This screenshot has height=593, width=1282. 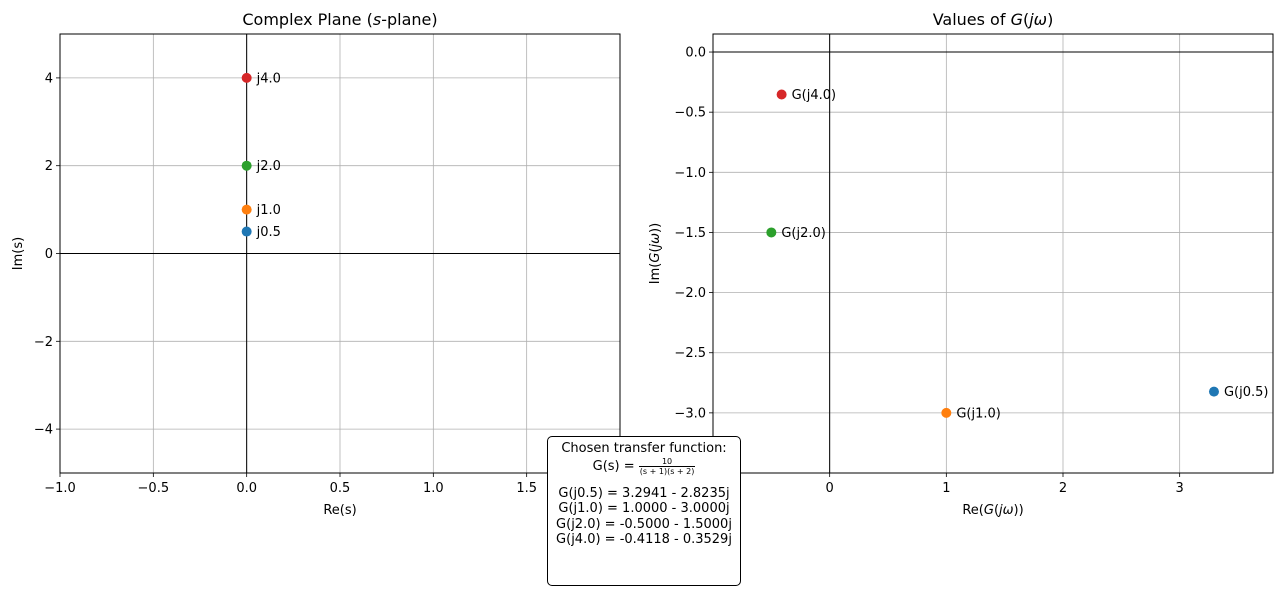 What do you see at coordinates (43, 342) in the screenshot?
I see `y-tick-label: −2` at bounding box center [43, 342].